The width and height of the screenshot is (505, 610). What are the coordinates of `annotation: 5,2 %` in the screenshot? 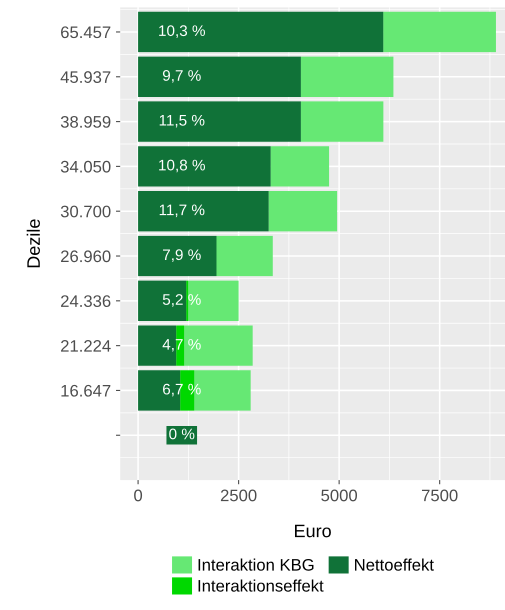 It's located at (181, 300).